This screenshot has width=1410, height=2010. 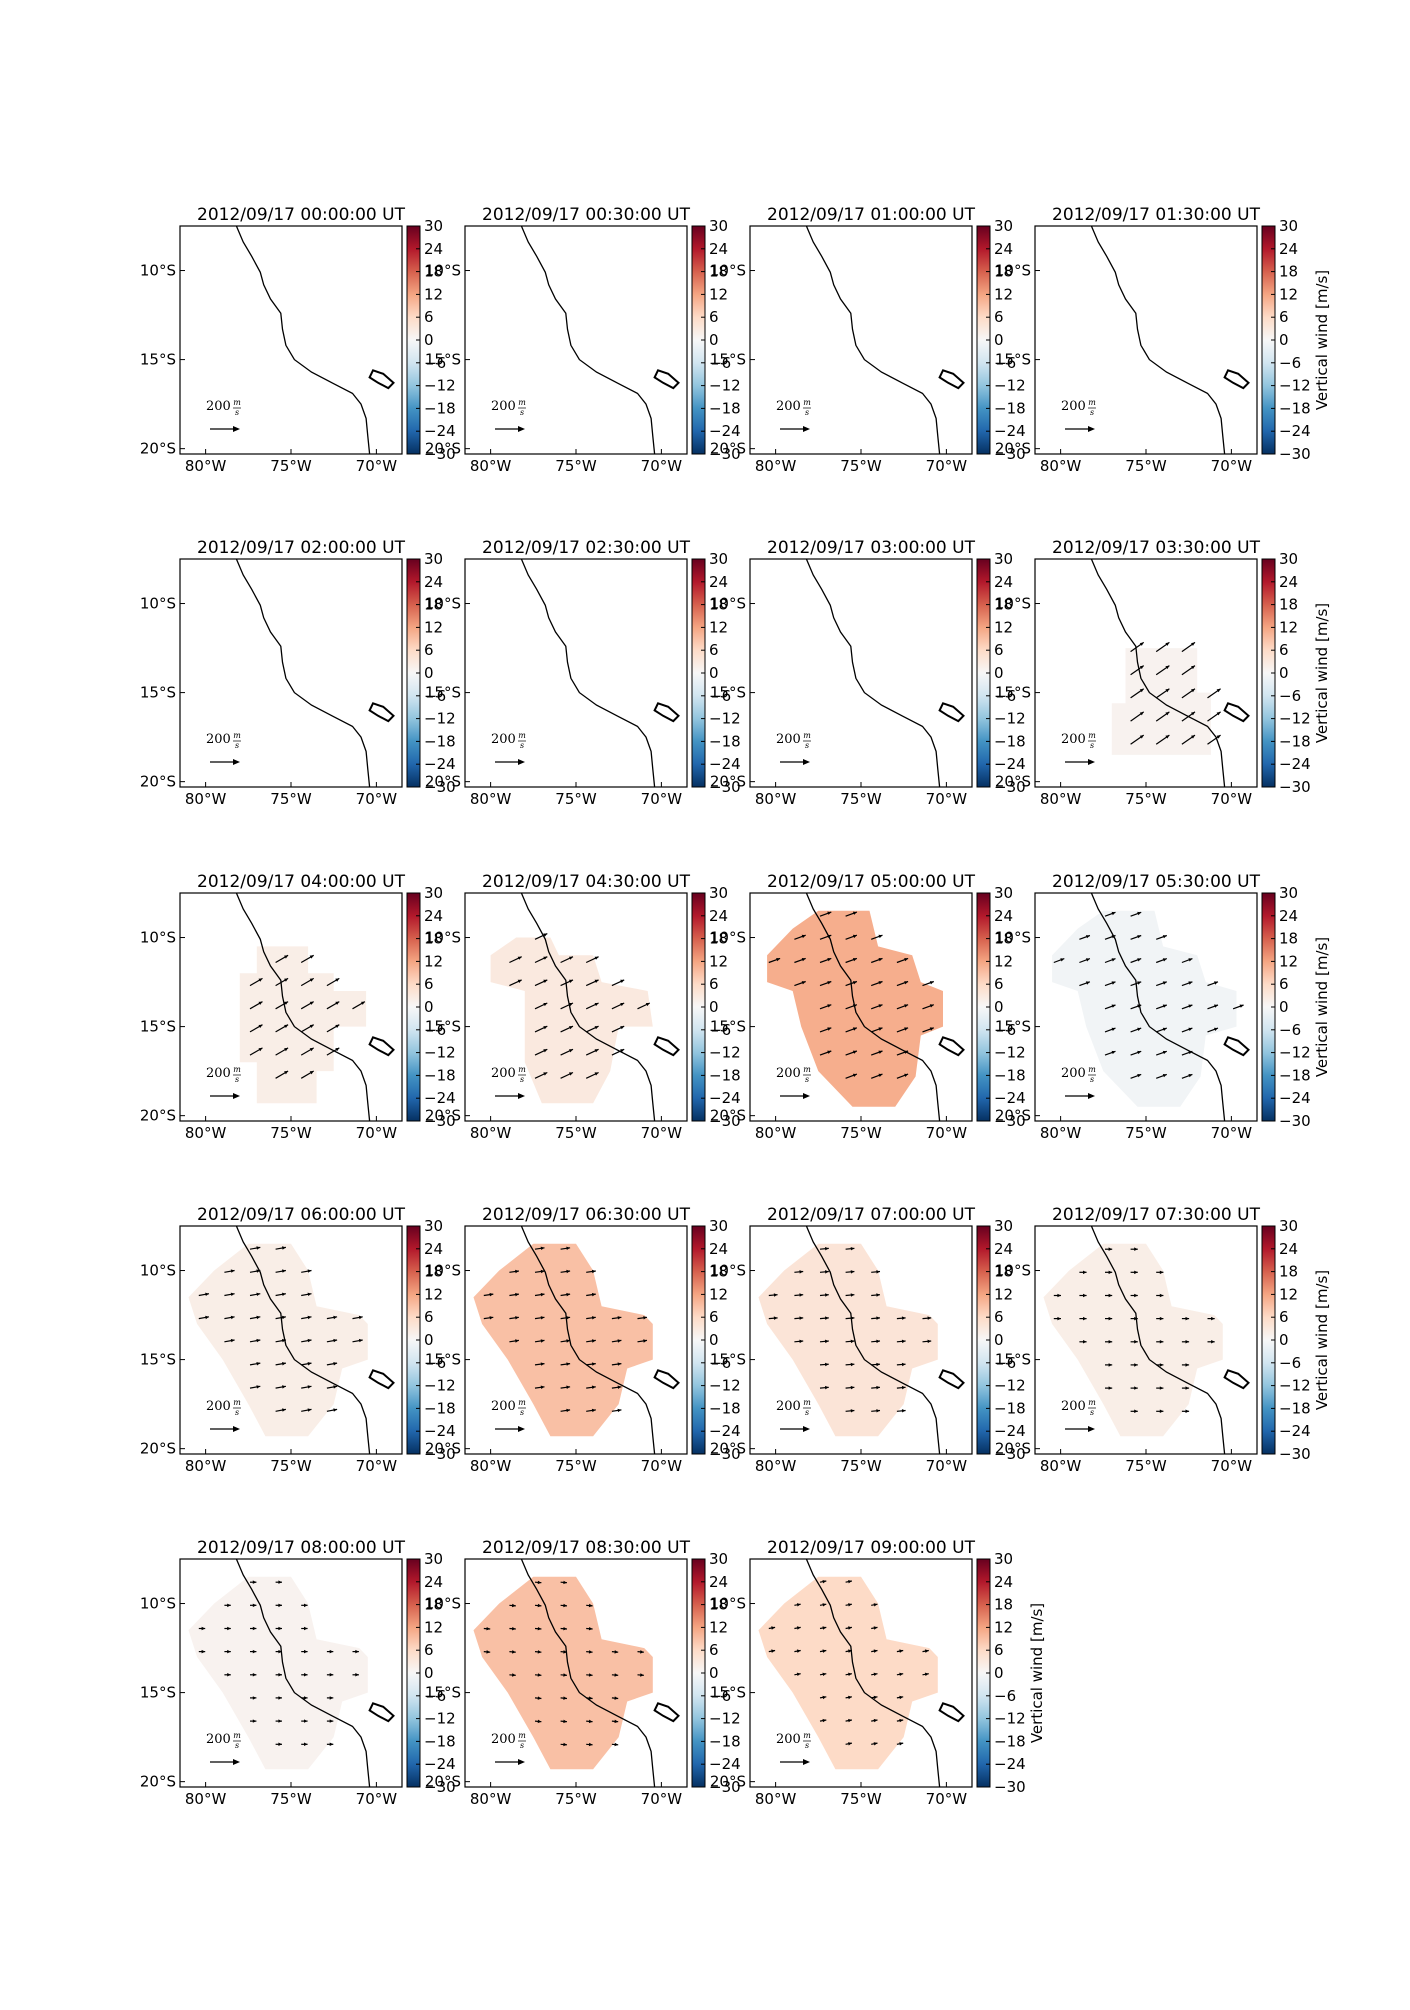 What do you see at coordinates (807, 1079) in the screenshot?
I see `quiver-key-unit-den: s` at bounding box center [807, 1079].